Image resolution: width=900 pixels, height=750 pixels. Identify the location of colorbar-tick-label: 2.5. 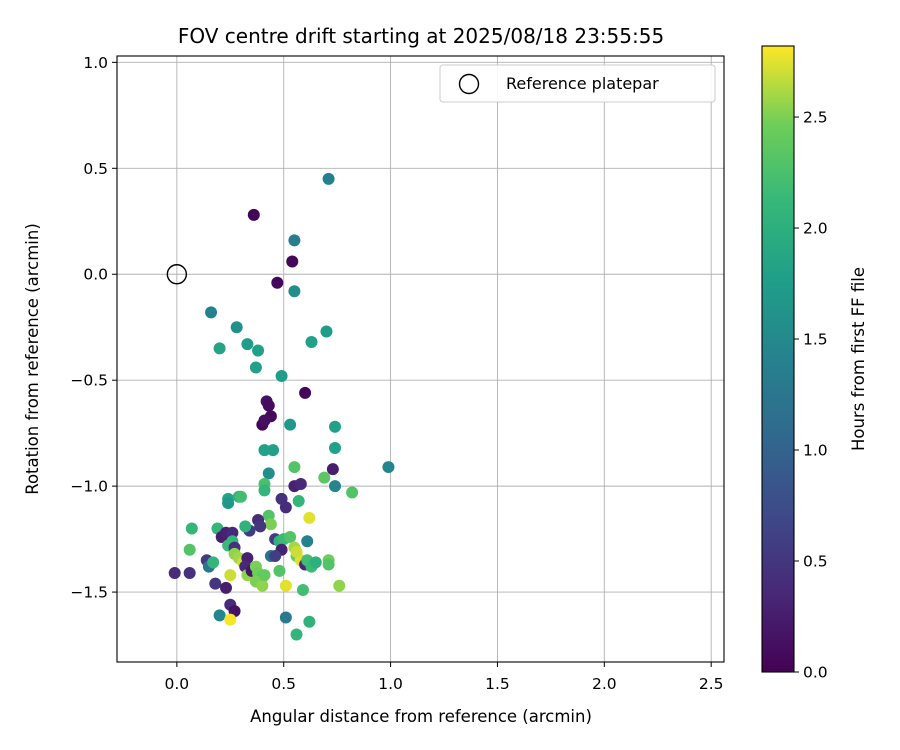
(815, 118).